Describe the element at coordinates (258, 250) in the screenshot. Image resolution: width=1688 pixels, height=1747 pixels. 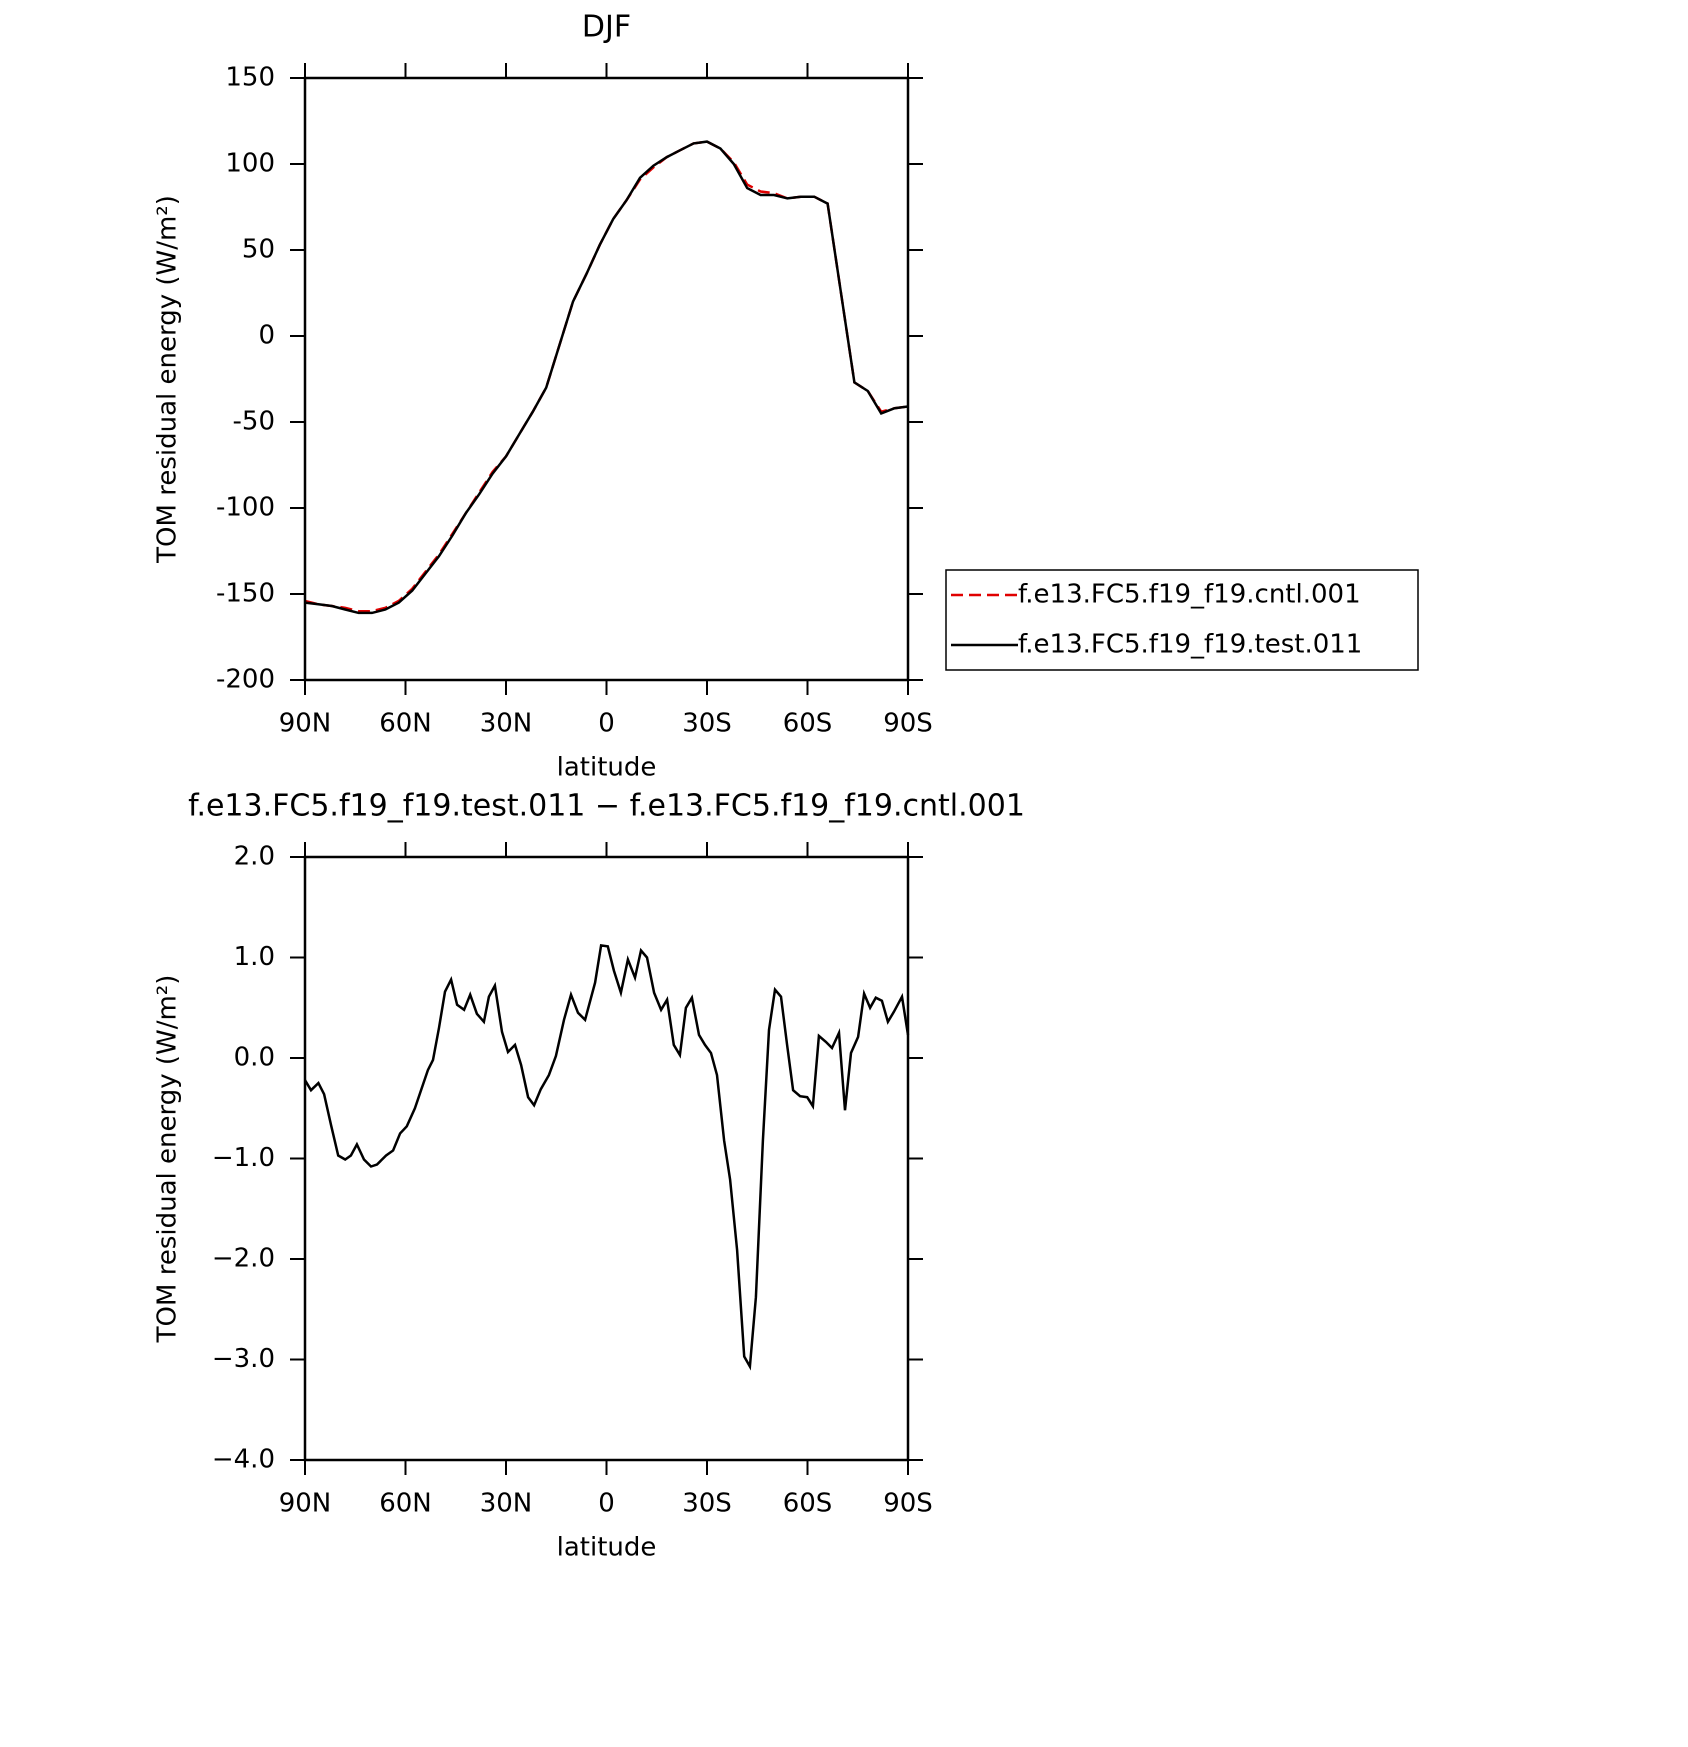
I see `y-tick-label: 50` at that location.